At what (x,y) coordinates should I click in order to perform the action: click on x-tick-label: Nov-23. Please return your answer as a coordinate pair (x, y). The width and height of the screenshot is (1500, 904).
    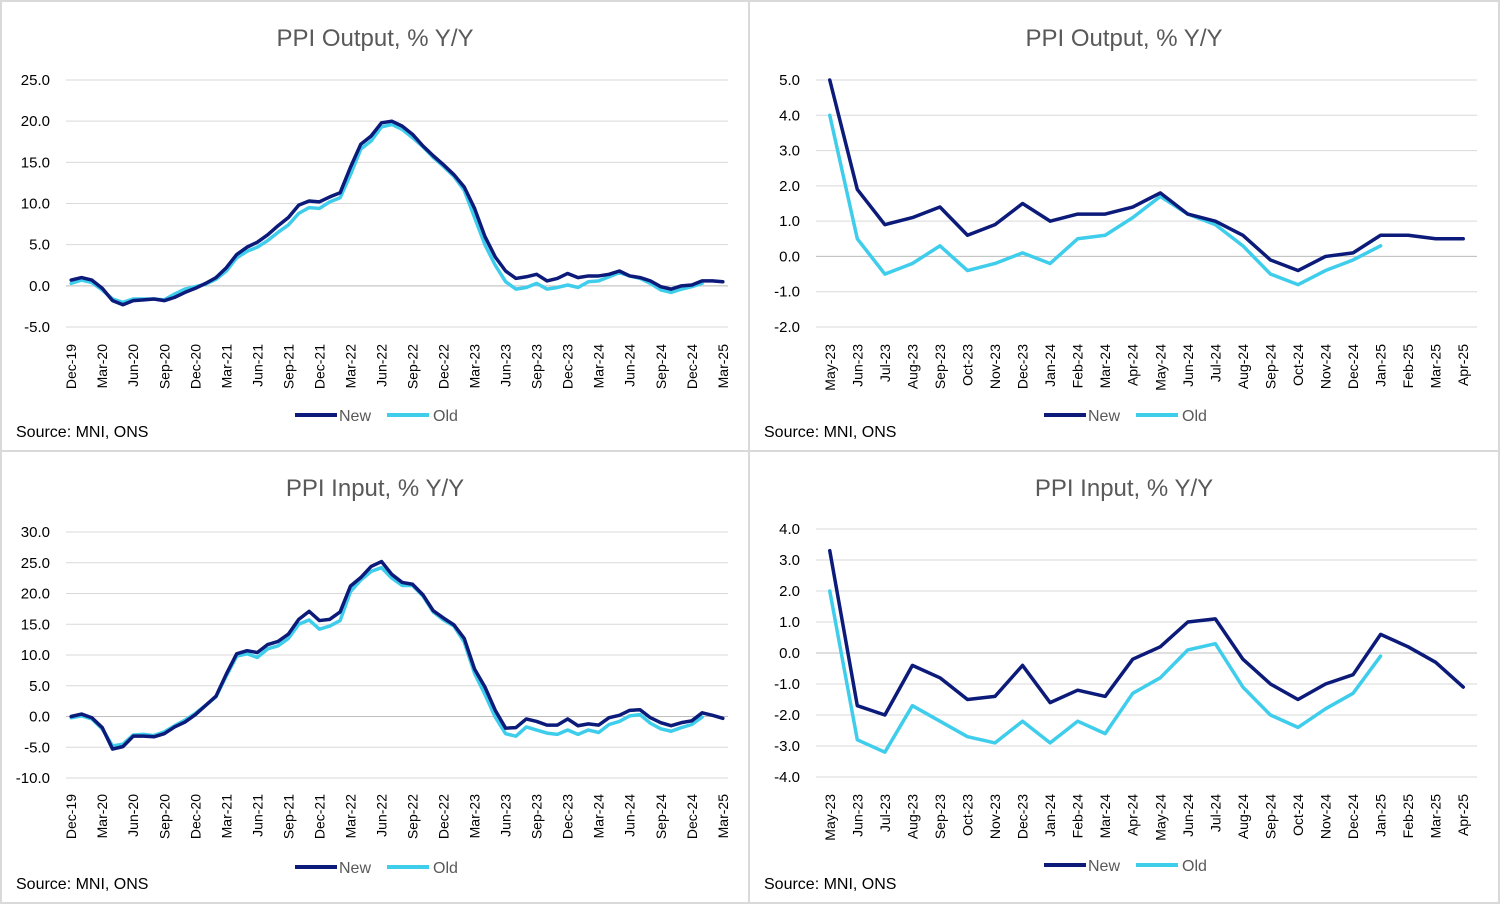
    Looking at the image, I should click on (995, 366).